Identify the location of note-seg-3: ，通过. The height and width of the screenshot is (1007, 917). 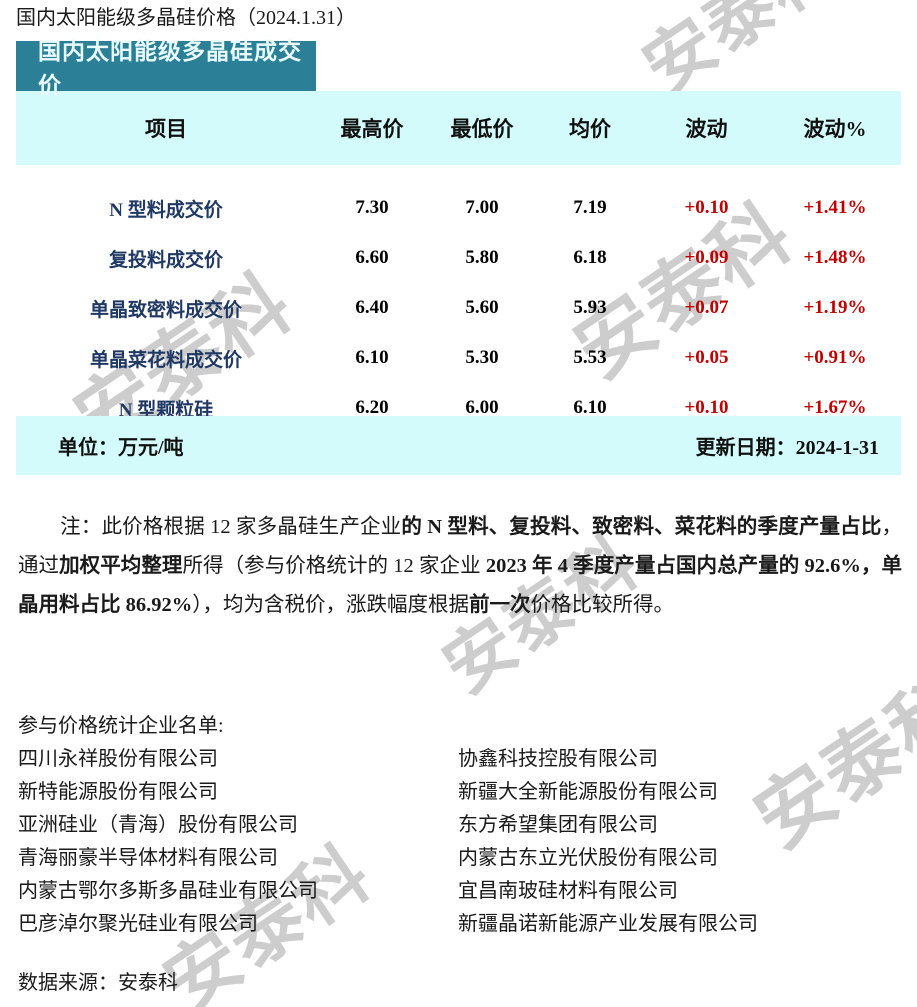
(460, 546).